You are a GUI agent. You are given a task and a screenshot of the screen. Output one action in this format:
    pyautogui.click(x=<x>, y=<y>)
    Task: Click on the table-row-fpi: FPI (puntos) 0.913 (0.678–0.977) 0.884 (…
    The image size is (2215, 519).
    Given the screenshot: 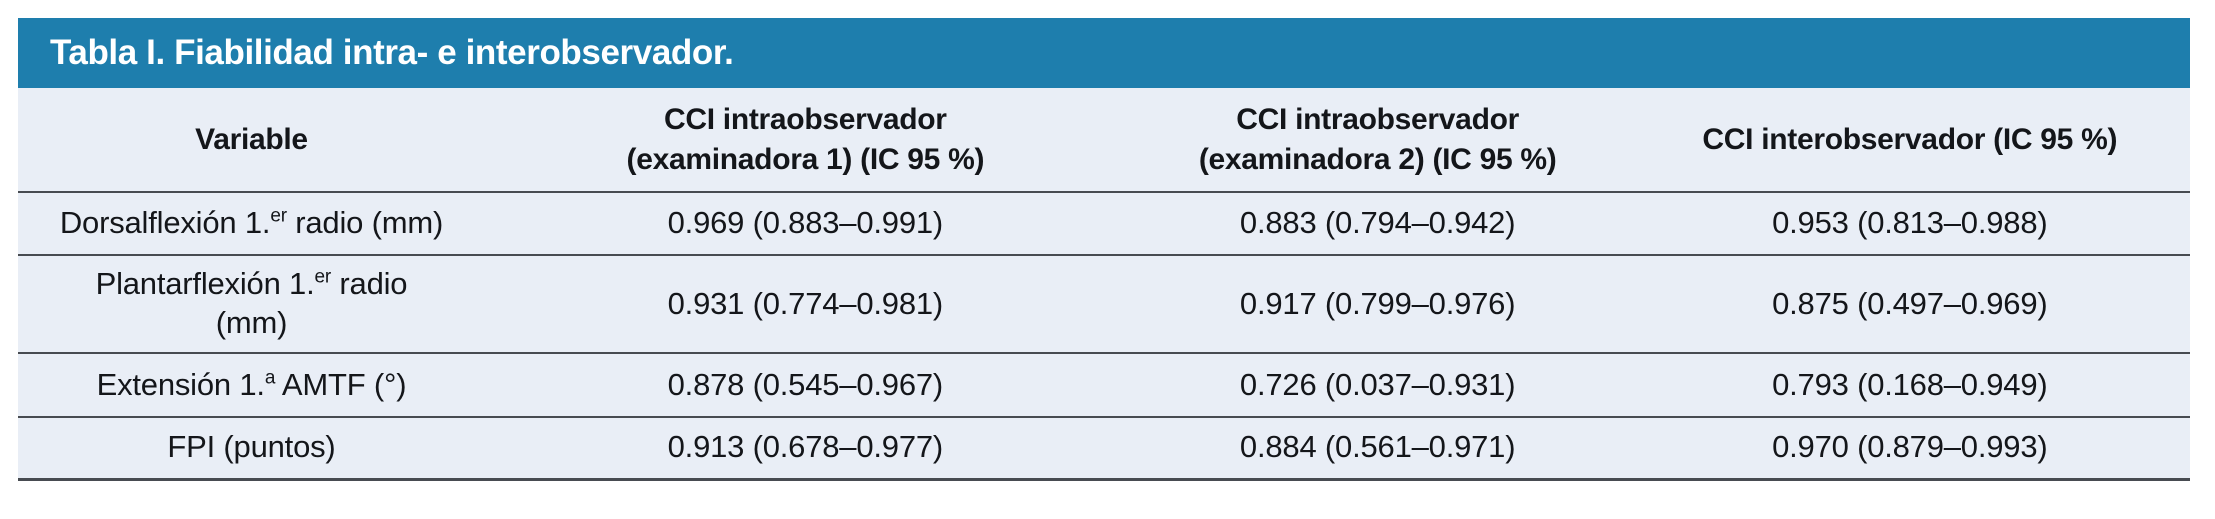 What is the action you would take?
    pyautogui.click(x=1104, y=448)
    